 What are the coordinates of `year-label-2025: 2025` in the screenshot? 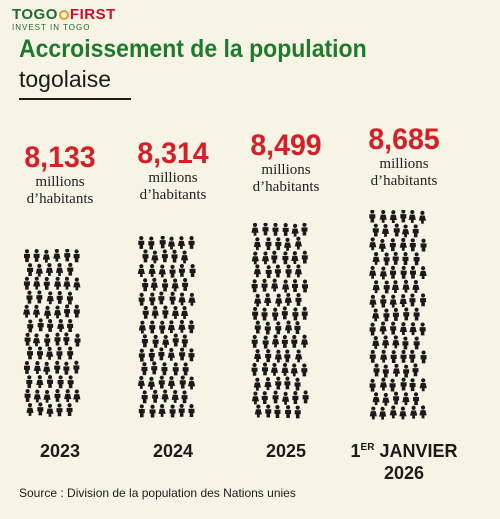 It's located at (286, 449).